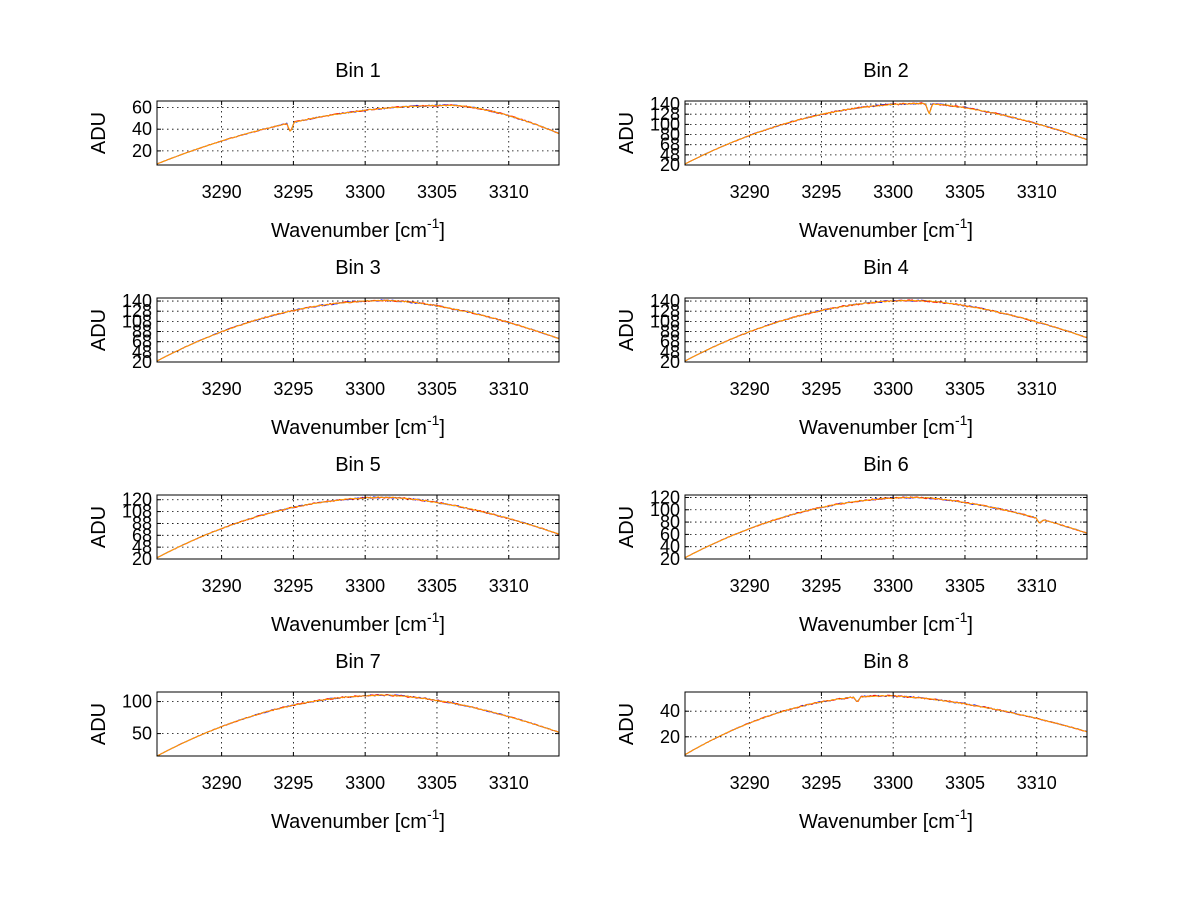 This screenshot has width=1200, height=901. Describe the element at coordinates (886, 465) in the screenshot. I see `subplot-title: Bin 6` at that location.